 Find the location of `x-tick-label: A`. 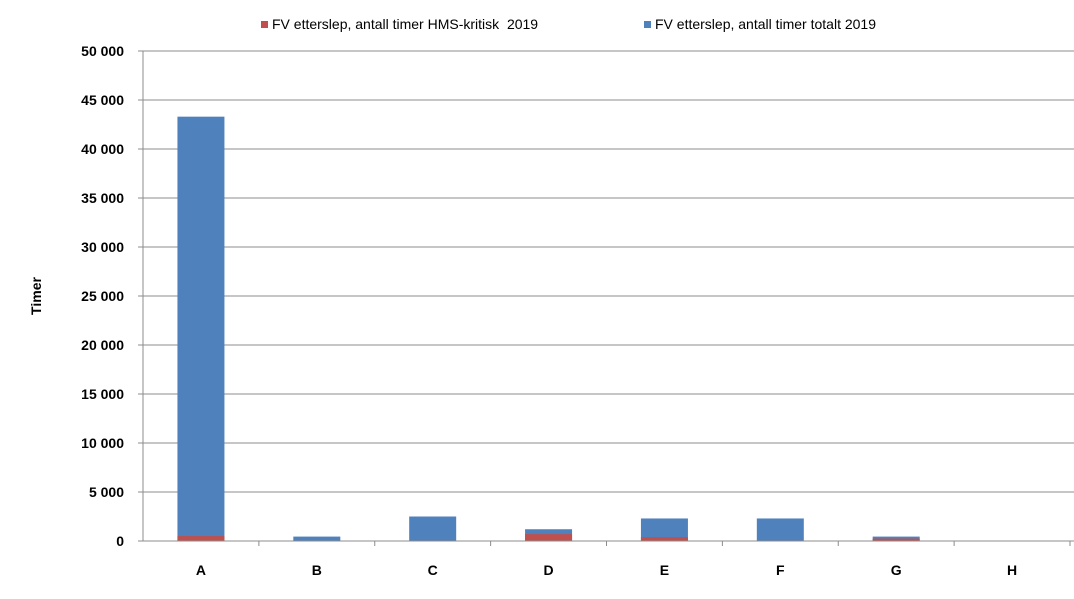

x-tick-label: A is located at coordinates (201, 570).